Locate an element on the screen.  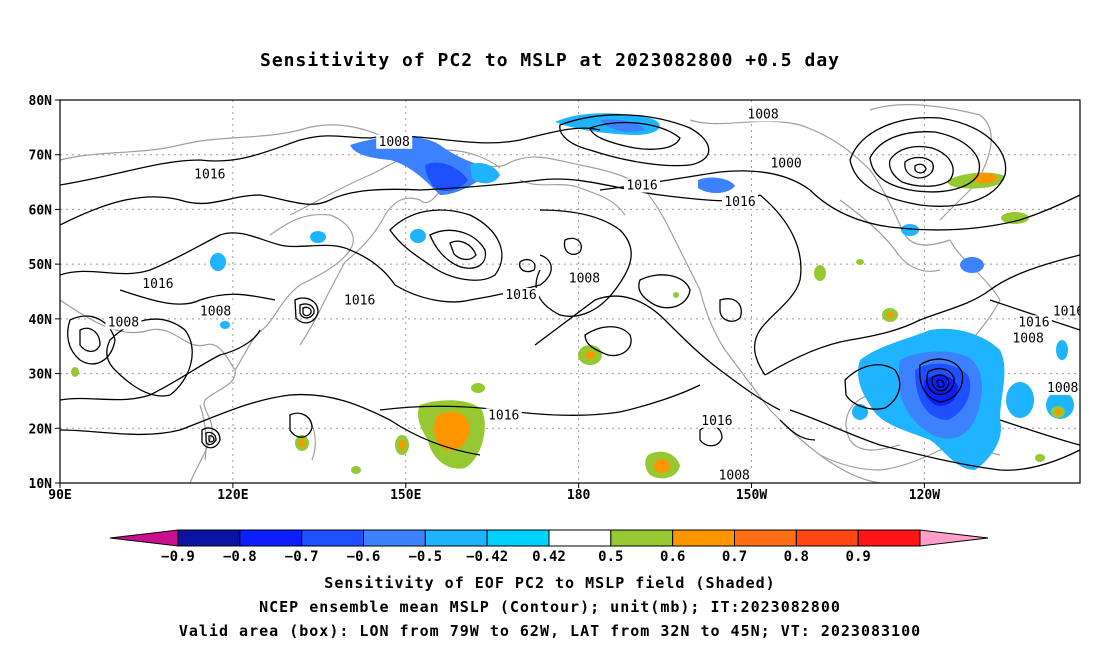
lat-tick-label: 30N is located at coordinates (41, 375).